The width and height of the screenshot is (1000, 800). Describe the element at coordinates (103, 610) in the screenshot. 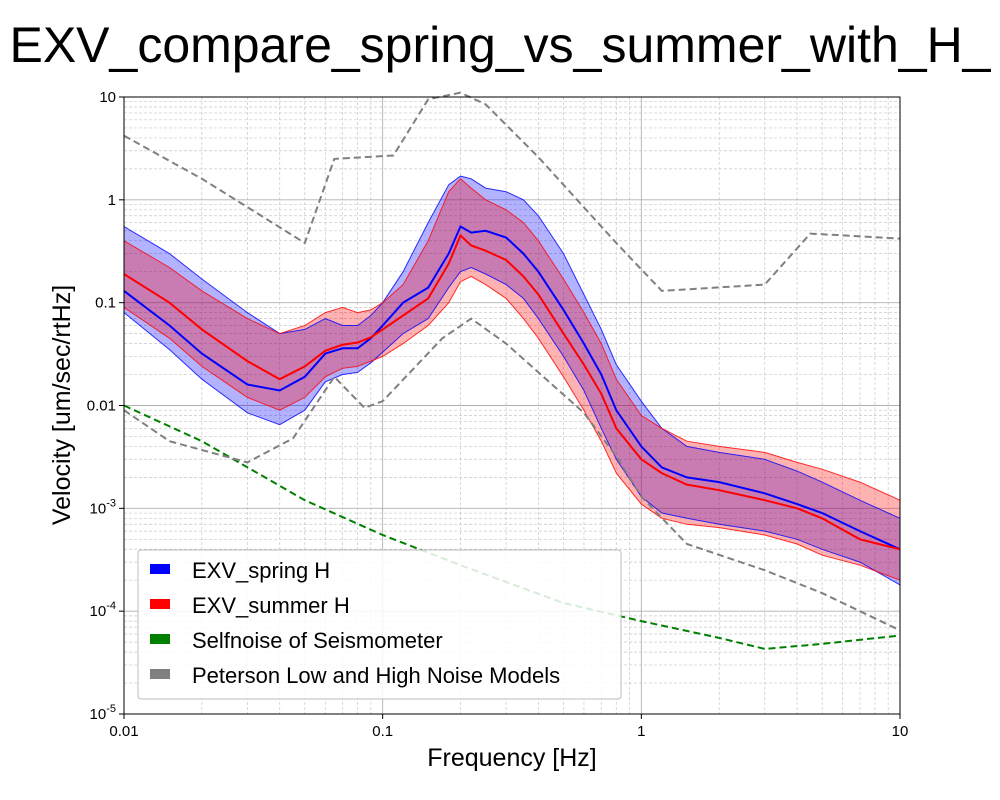

I see `y-tick-label: 10⁻⁴` at that location.